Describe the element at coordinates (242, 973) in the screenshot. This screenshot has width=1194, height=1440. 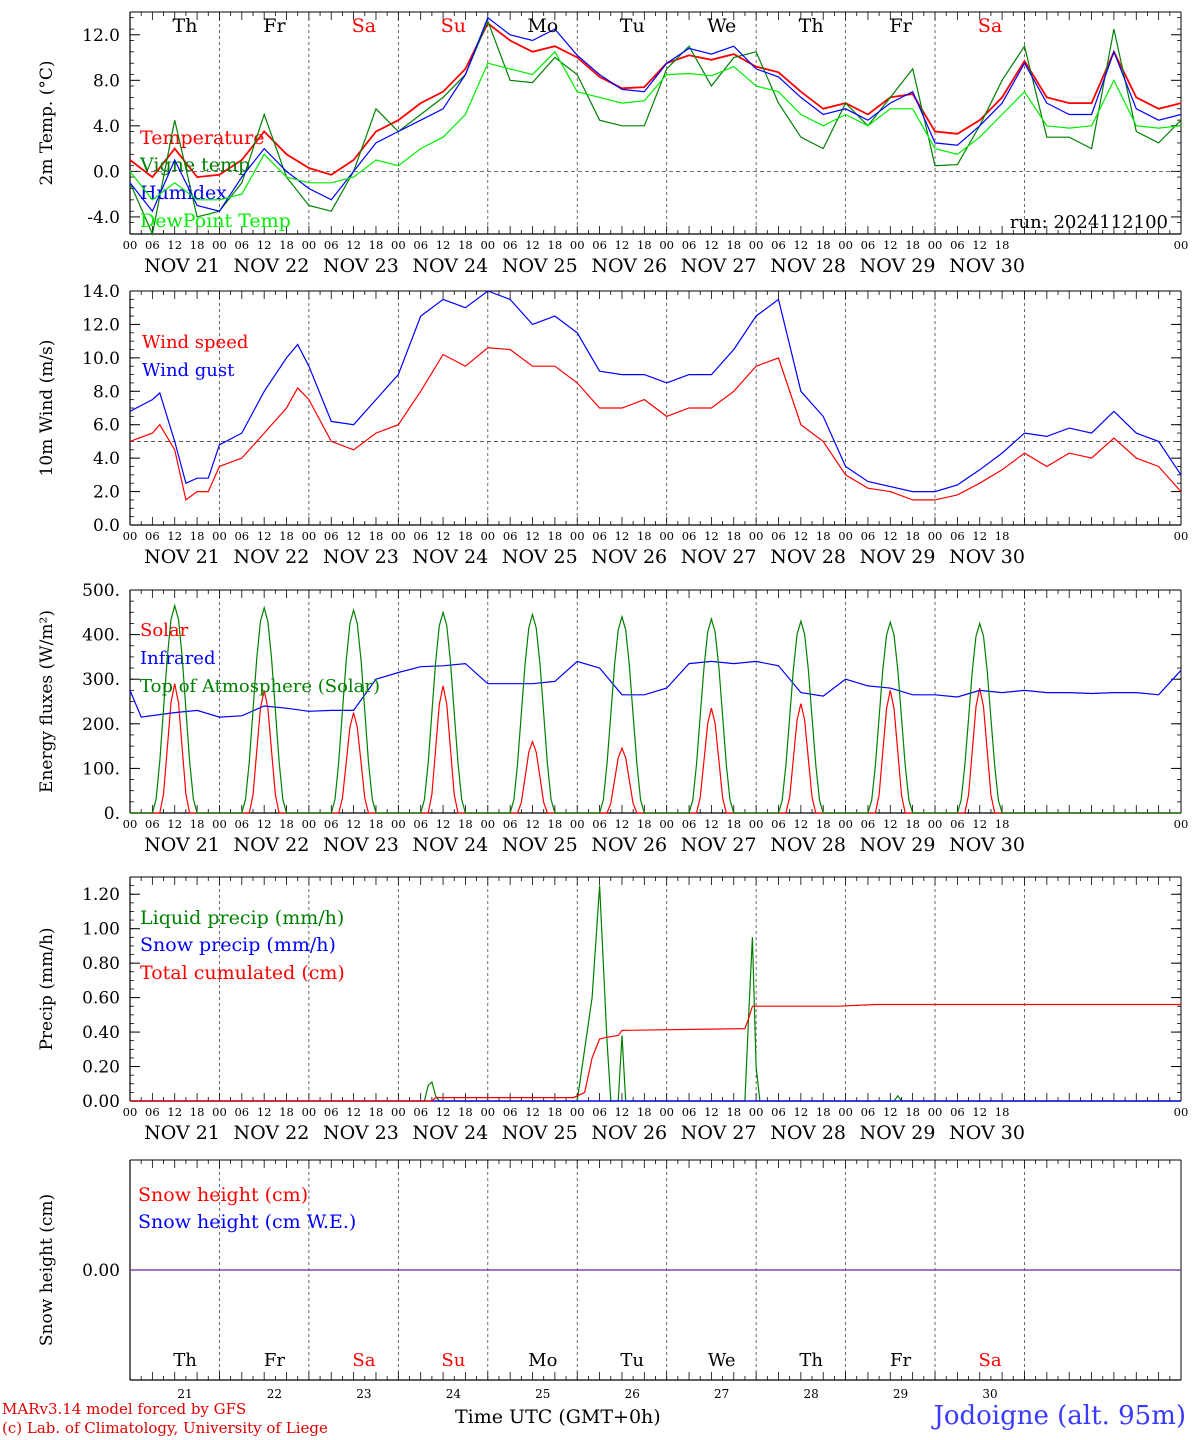
I see `legend-entry: Total cumulated (cm)` at that location.